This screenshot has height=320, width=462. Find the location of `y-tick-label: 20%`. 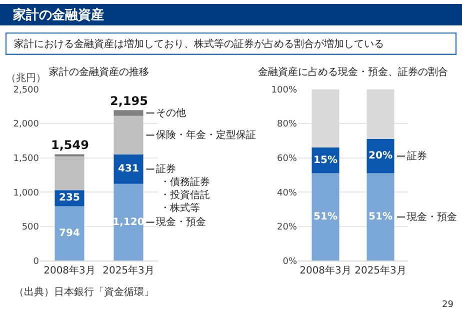

y-tick-label: 20% is located at coordinates (287, 227).